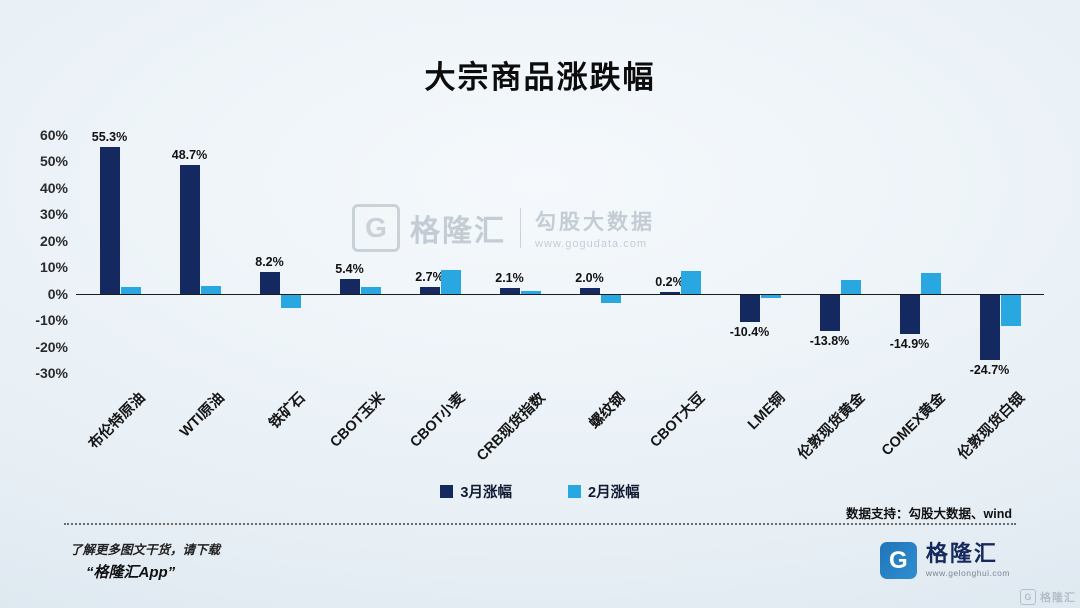 The height and width of the screenshot is (608, 1080). What do you see at coordinates (669, 282) in the screenshot?
I see `bar-value-label: 0.2%` at bounding box center [669, 282].